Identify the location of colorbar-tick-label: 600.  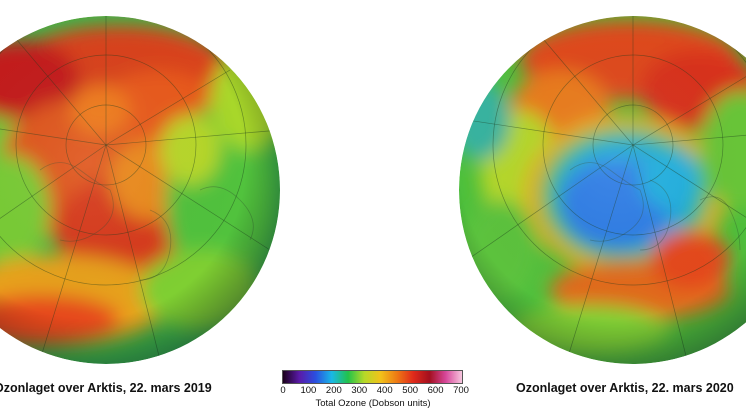
(435, 390).